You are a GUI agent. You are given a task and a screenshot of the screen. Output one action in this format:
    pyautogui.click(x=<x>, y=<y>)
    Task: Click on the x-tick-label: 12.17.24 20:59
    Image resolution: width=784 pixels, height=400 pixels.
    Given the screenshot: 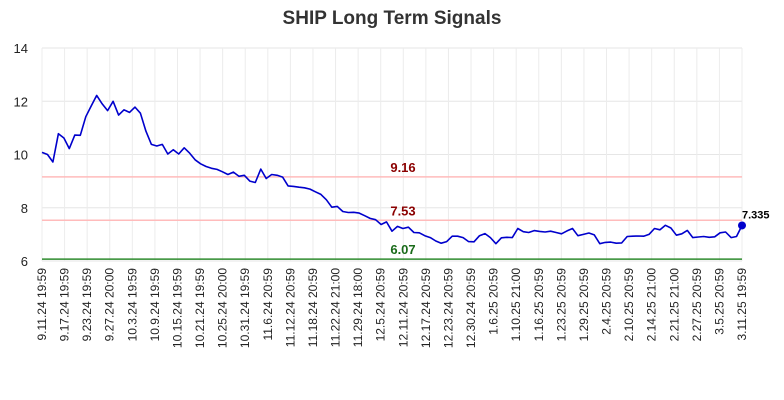 What is the action you would take?
    pyautogui.click(x=426, y=308)
    